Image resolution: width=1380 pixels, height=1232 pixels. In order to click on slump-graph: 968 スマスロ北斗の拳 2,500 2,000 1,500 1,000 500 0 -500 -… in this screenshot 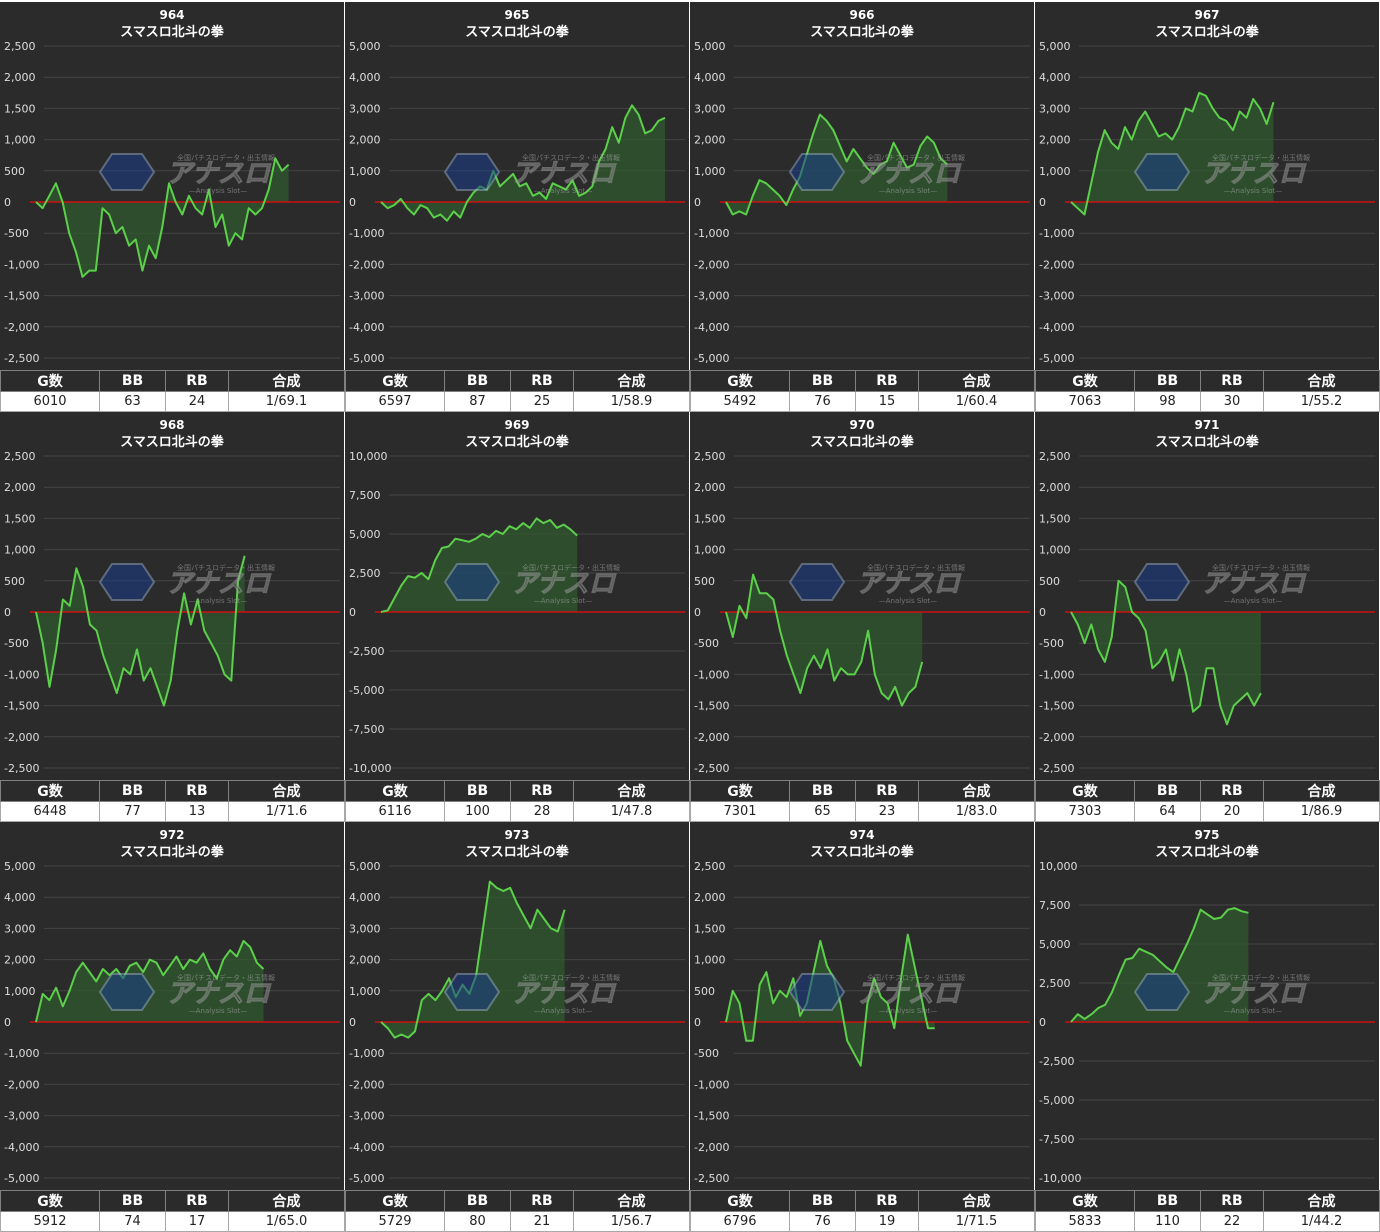, I will do `click(172, 596)`.